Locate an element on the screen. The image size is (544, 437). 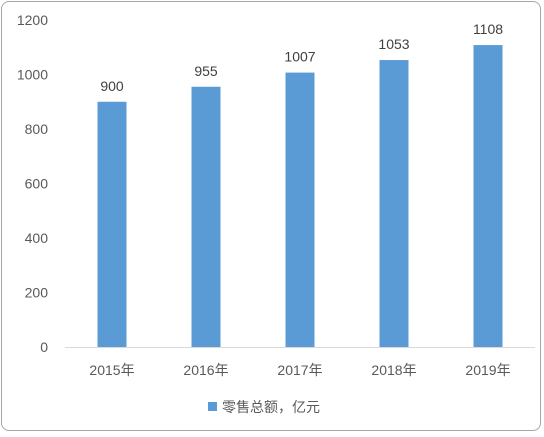
x-axis: 2015年 2016年 2017年 2018年 2019年 is located at coordinates (299, 370).